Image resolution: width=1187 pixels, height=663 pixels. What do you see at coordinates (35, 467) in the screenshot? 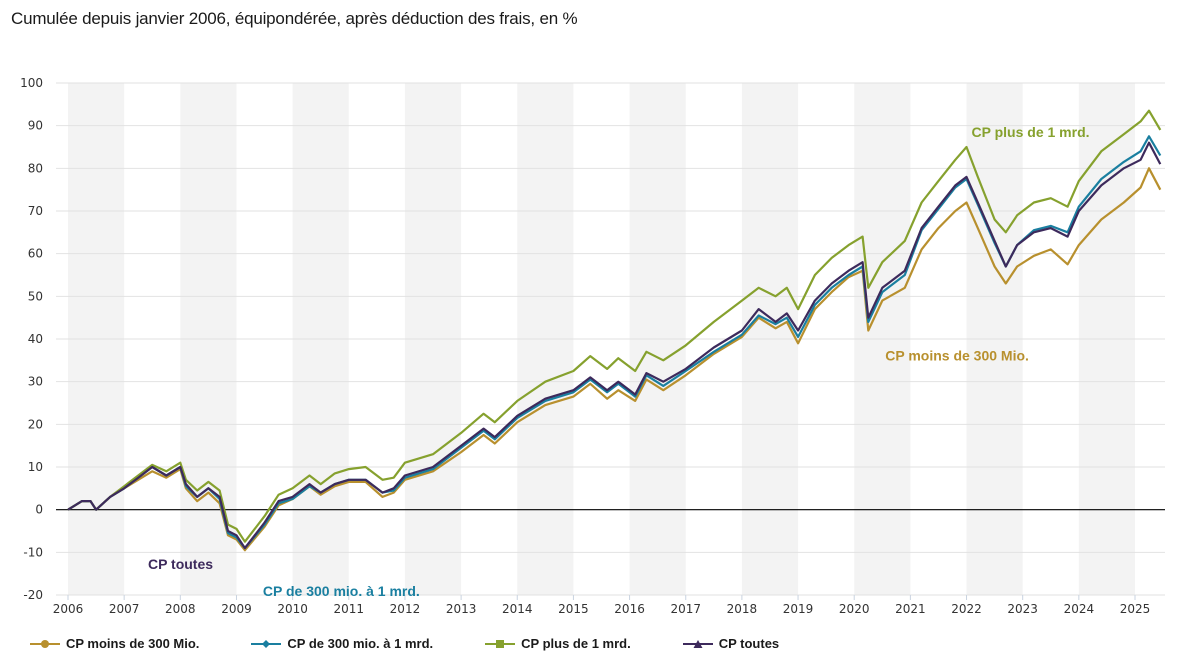
I see `y-tick-label: 10` at bounding box center [35, 467].